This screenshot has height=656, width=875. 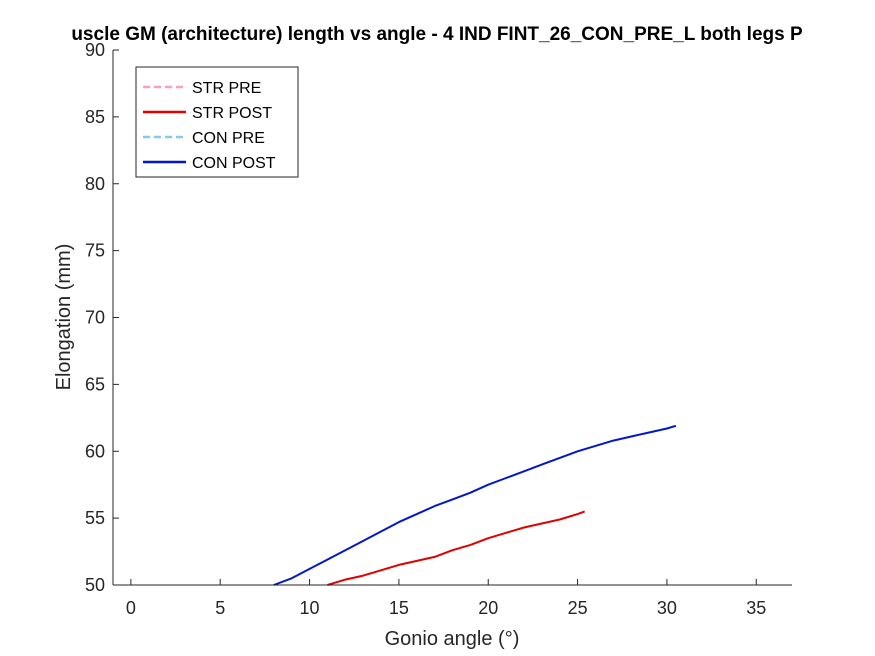 I want to click on y-tick-label: 75, so click(x=95, y=251).